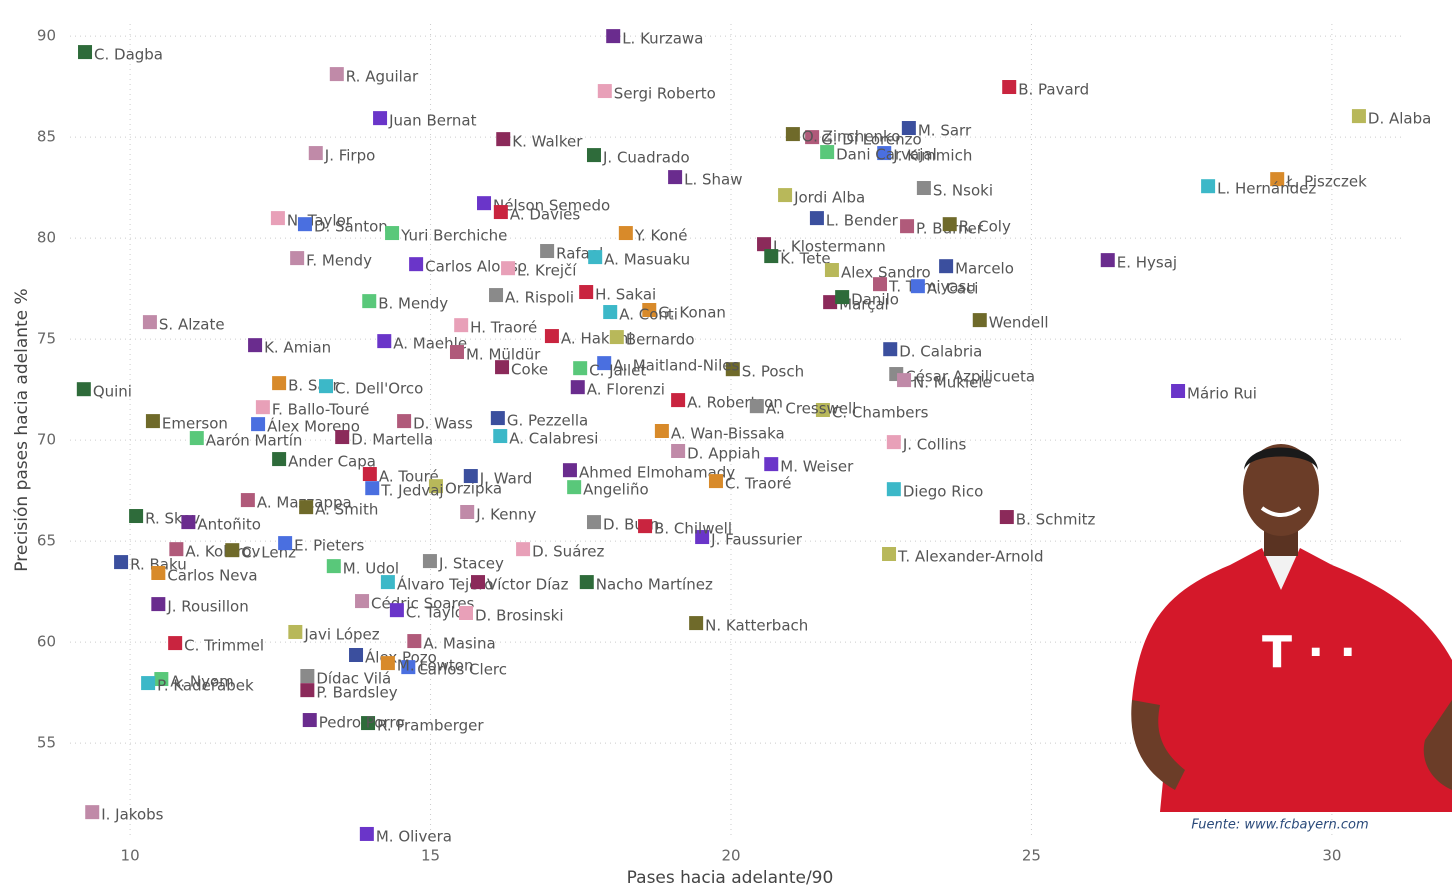 This screenshot has width=1452, height=891. Describe the element at coordinates (409, 477) in the screenshot. I see `point-label: A. Touré` at that location.